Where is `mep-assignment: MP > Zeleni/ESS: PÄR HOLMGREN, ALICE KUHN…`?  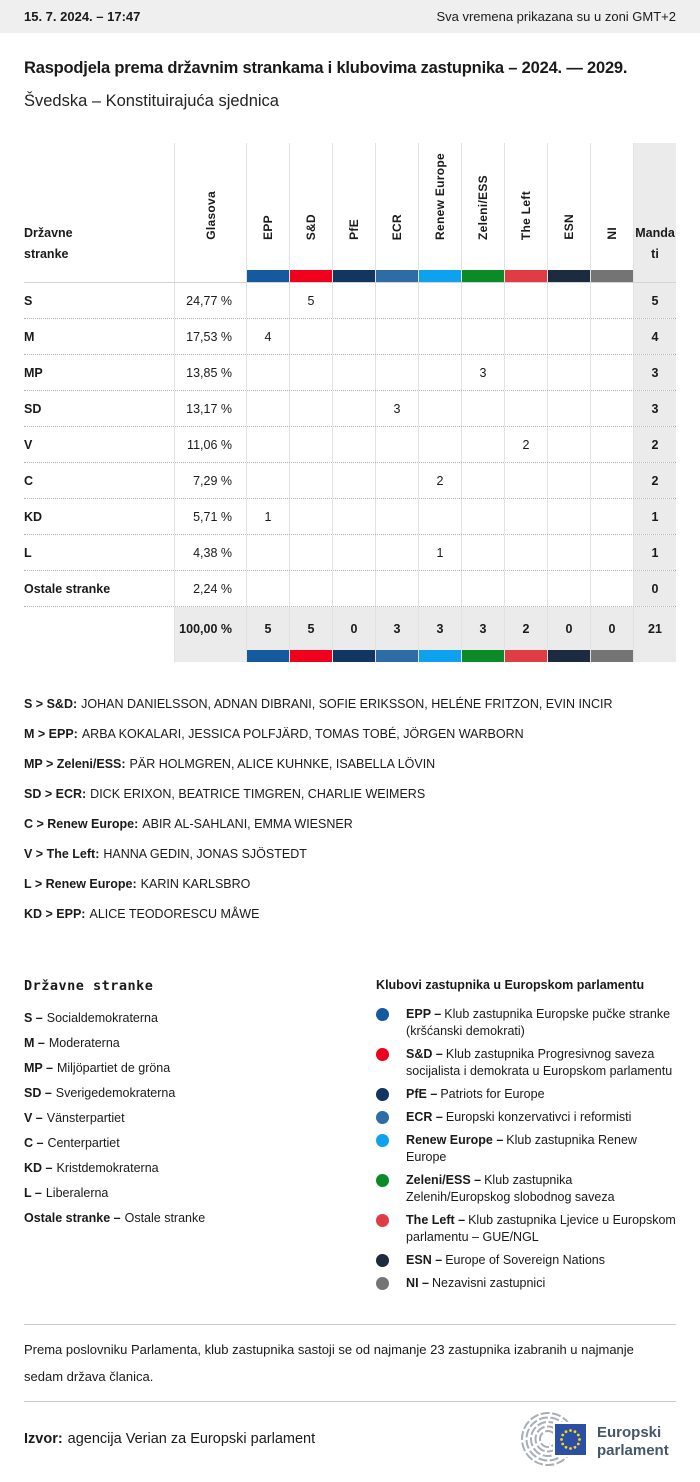
mep-assignment: MP > Zeleni/ESS: PÄR HOLMGREN, ALICE KUHN… is located at coordinates (350, 764).